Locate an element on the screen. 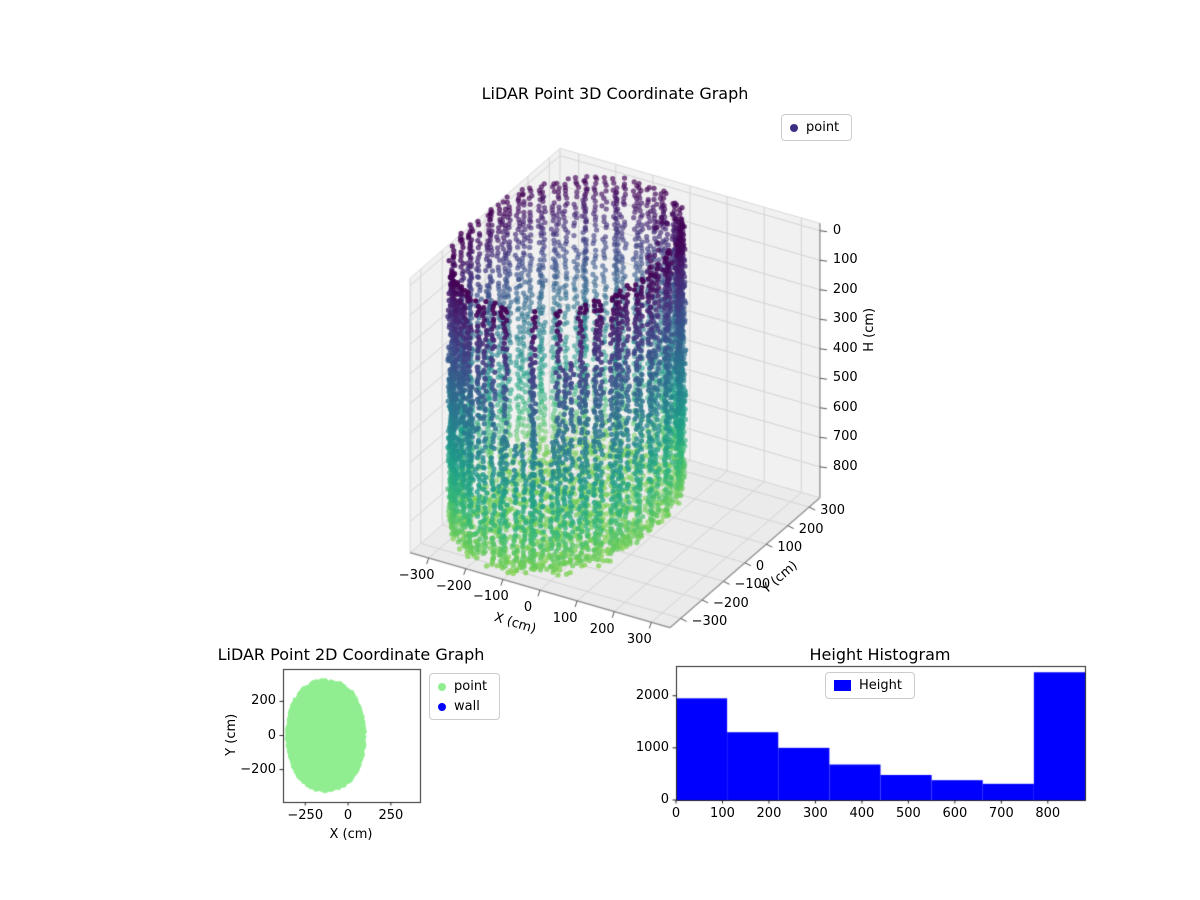  plot3d-z-tick-label: 600 is located at coordinates (845, 407).